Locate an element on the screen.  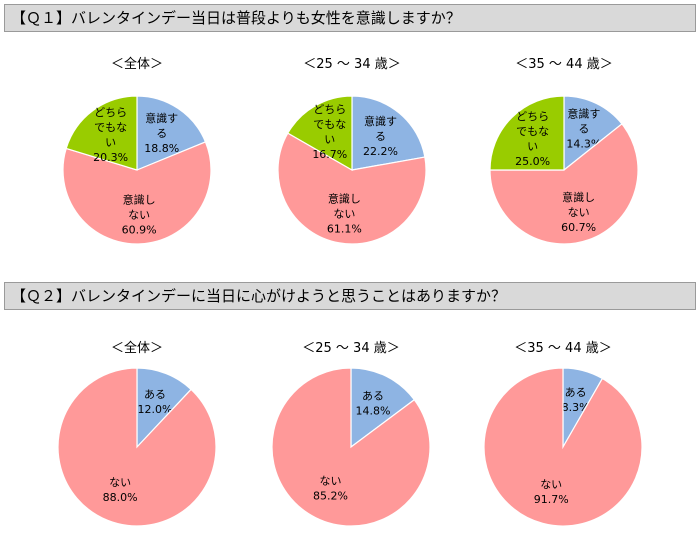
slice-label: ある 12.0% is located at coordinates (155, 402).